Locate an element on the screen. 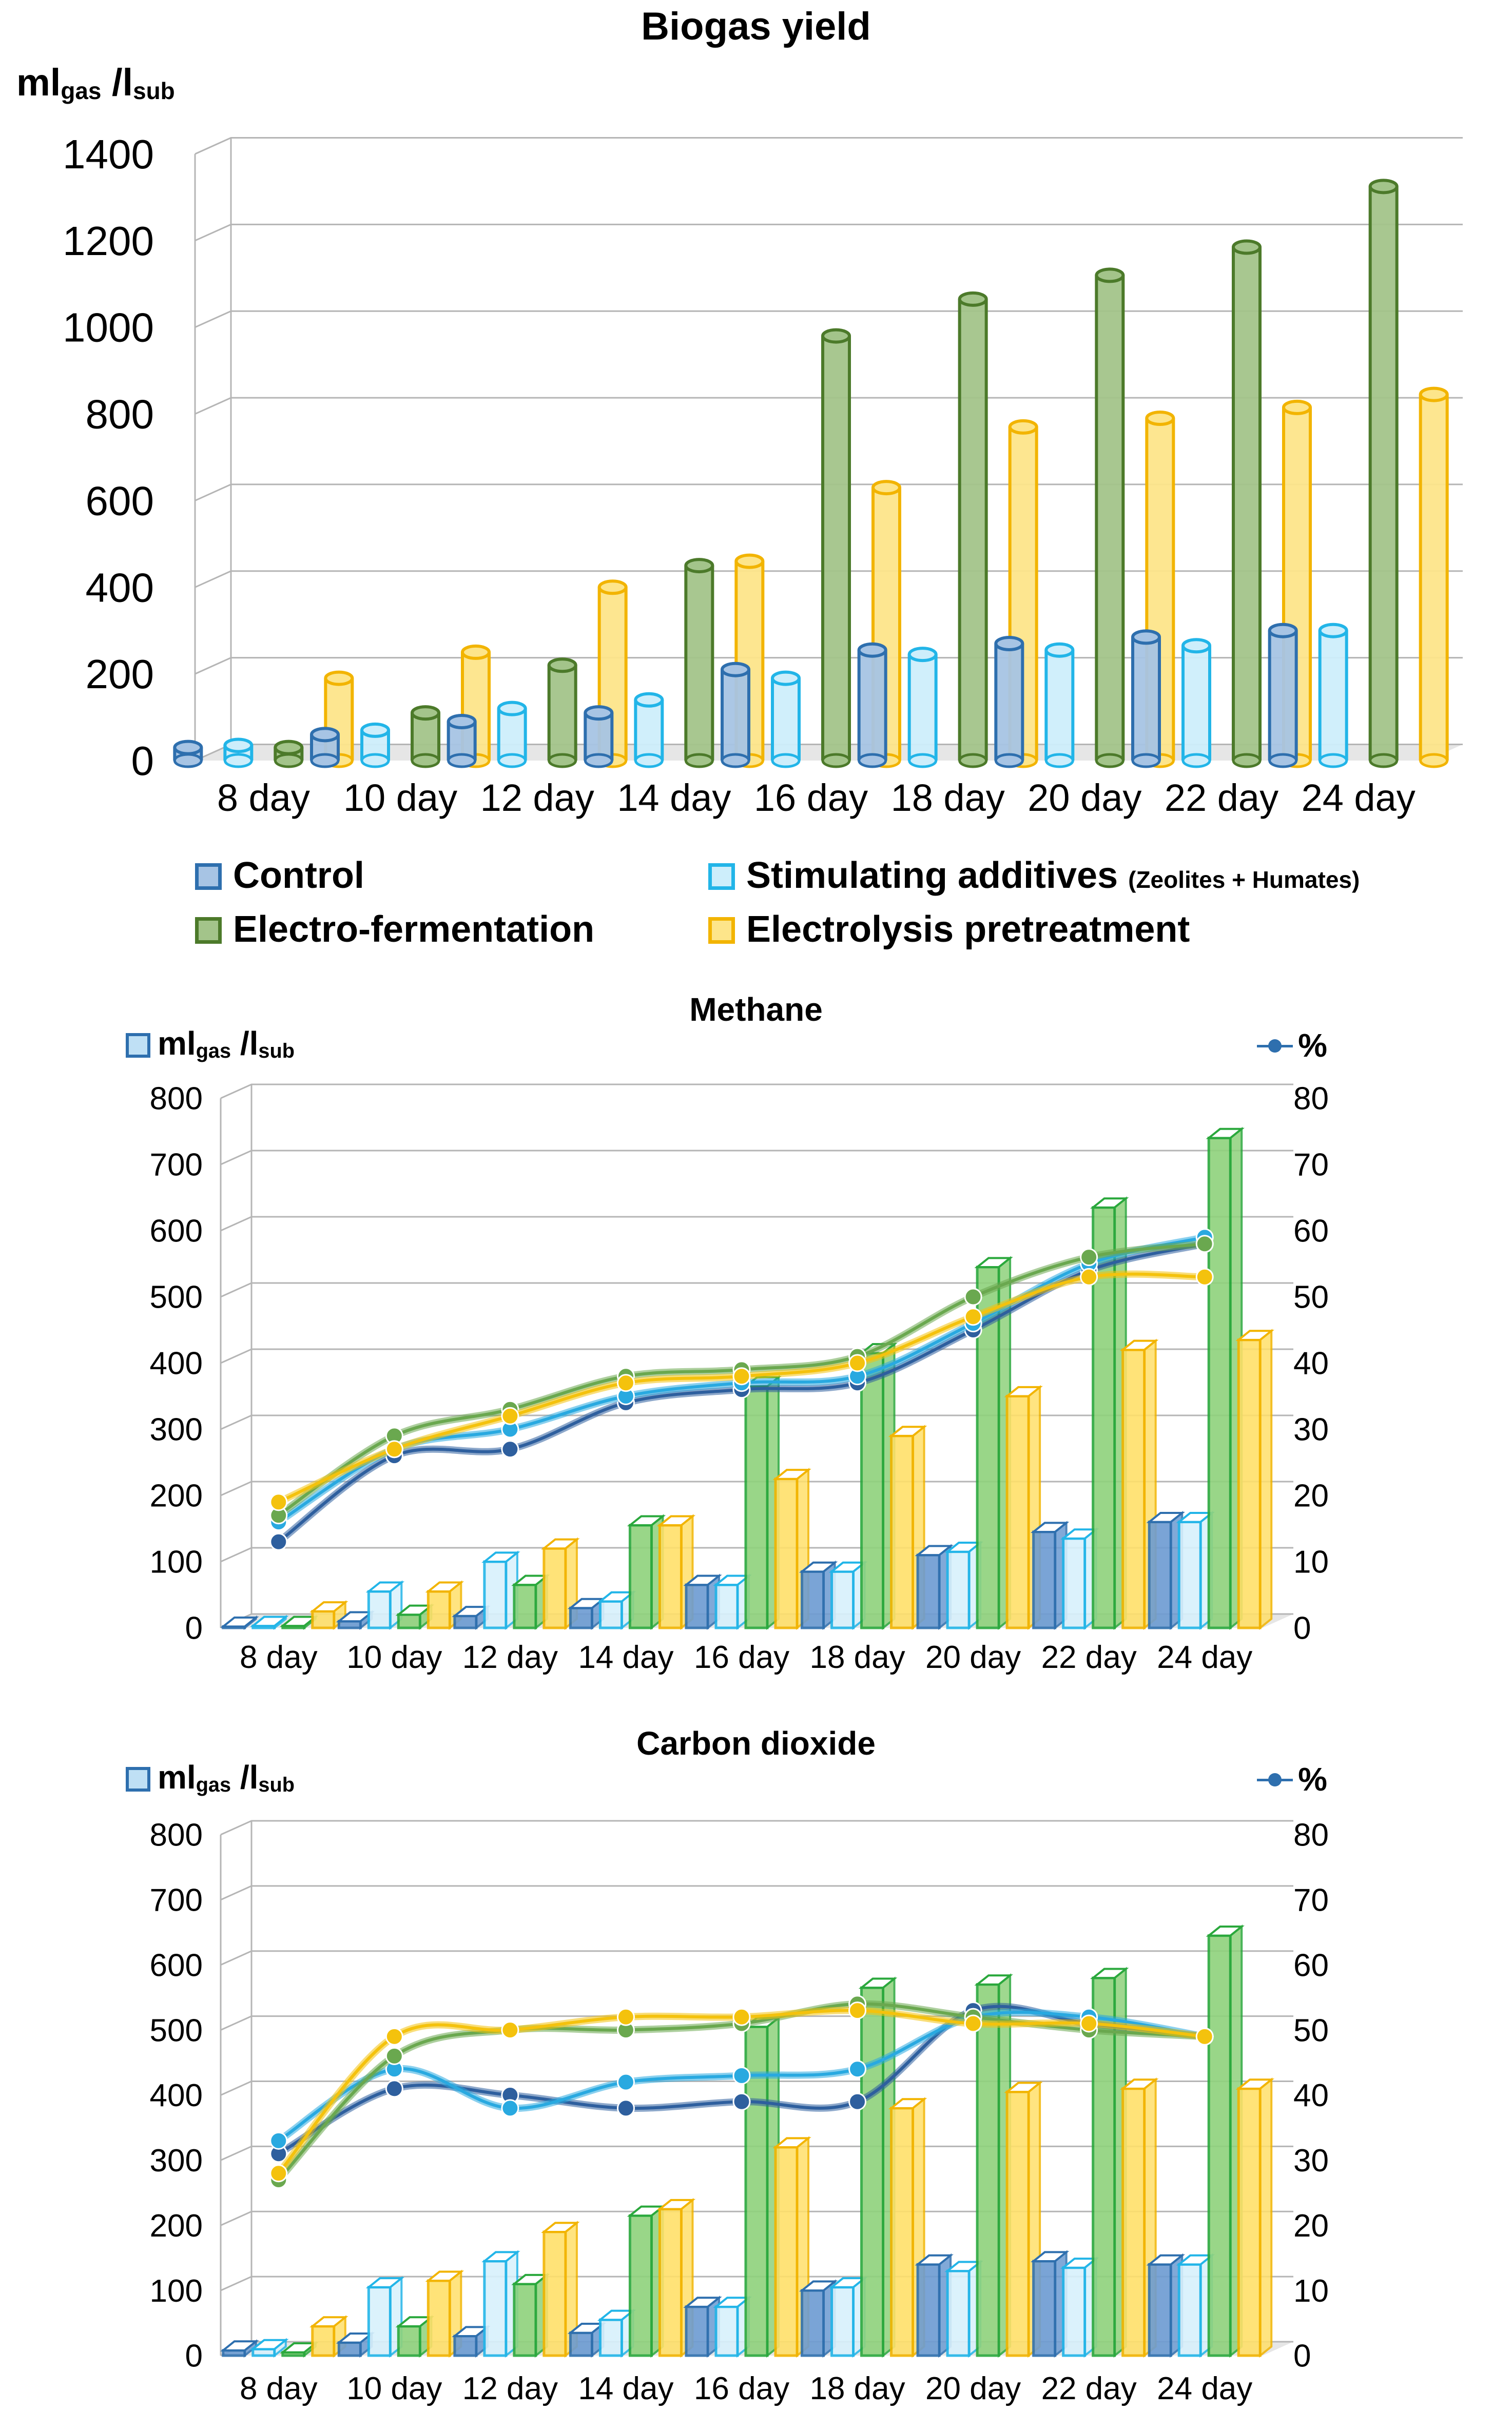 The width and height of the screenshot is (1512, 2430). y2-tick-label: 20 is located at coordinates (1311, 2226).